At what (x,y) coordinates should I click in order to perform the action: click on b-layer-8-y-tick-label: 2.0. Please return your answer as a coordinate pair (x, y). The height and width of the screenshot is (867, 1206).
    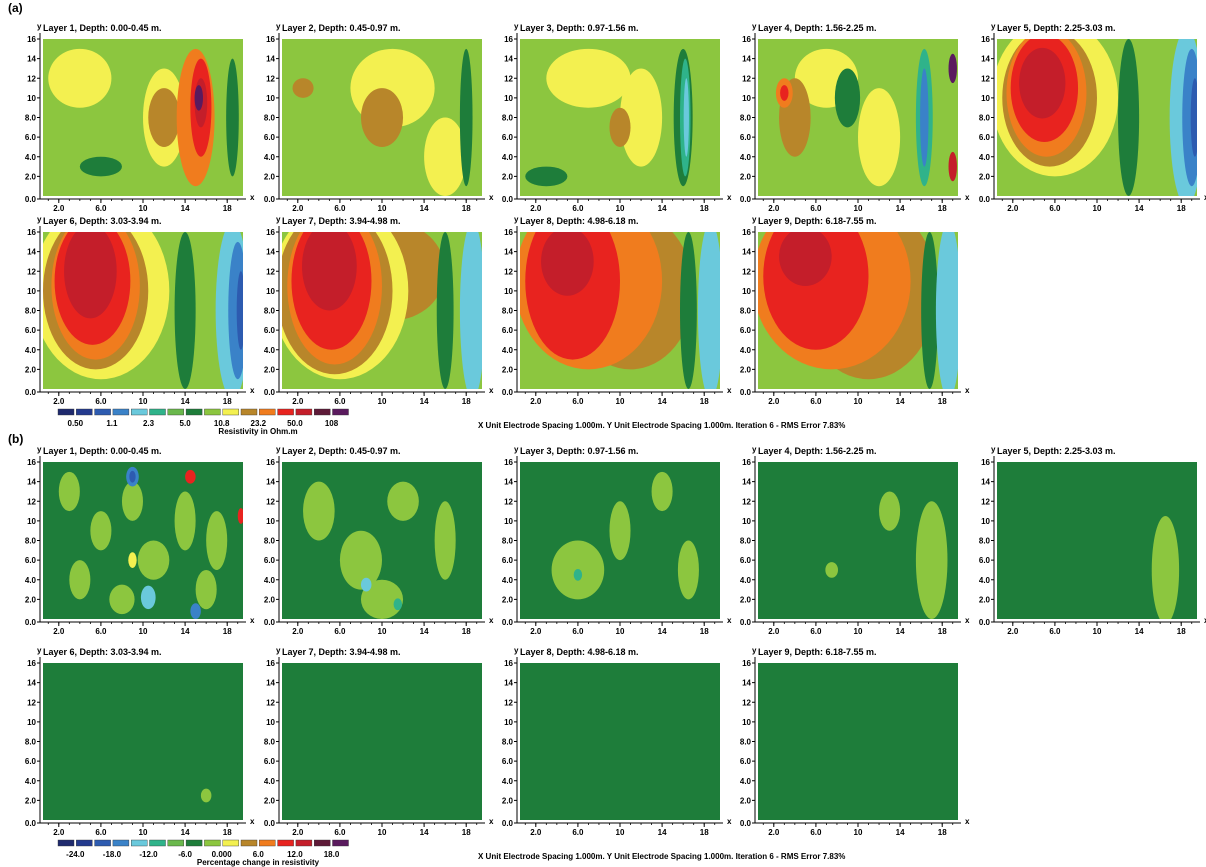
    Looking at the image, I should click on (508, 800).